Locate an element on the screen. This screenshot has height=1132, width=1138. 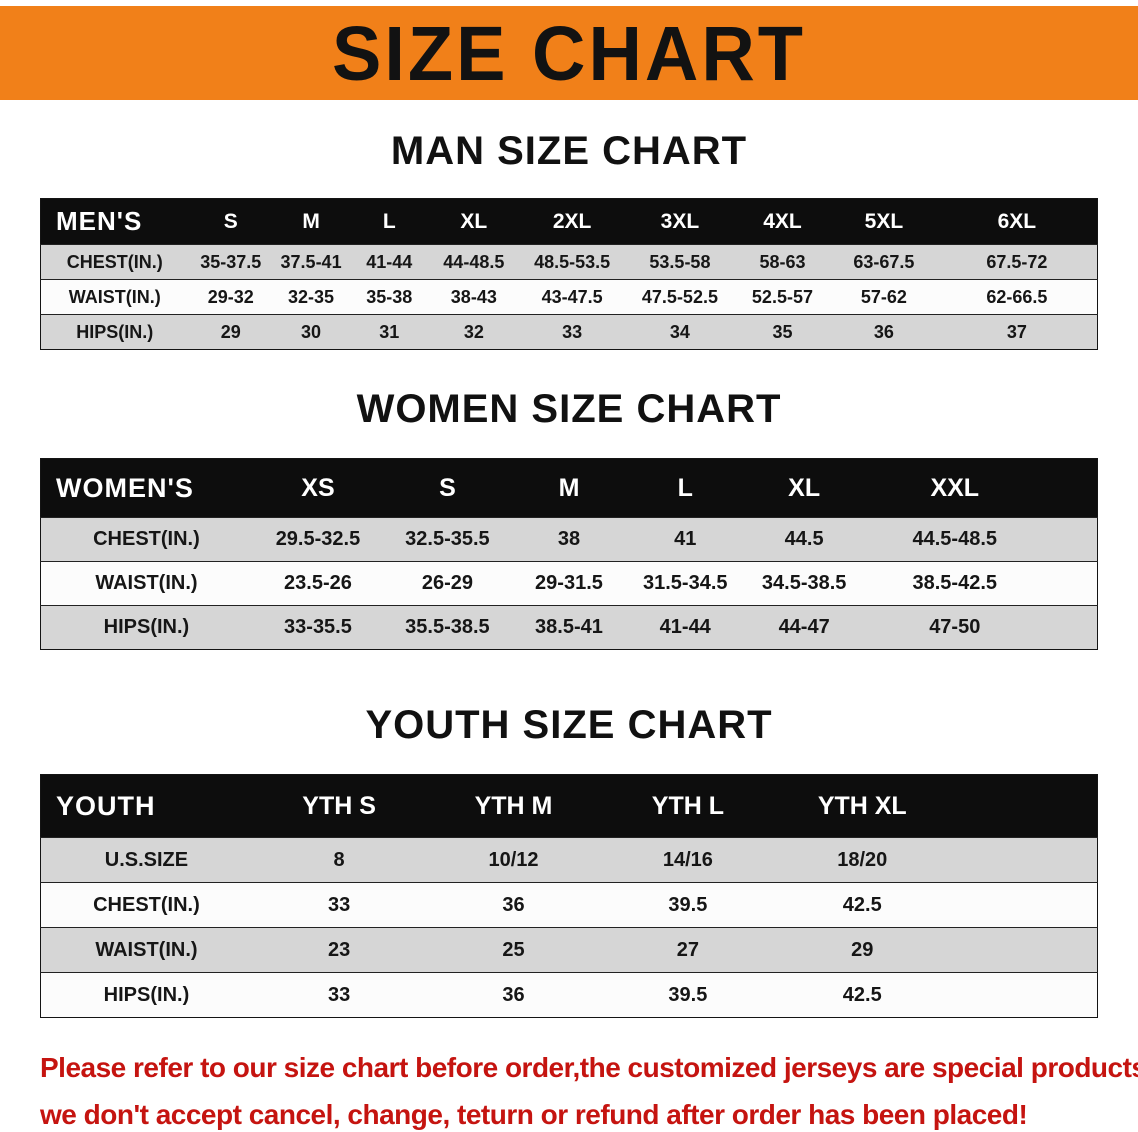
size-column-header: YTH S is located at coordinates (339, 806).